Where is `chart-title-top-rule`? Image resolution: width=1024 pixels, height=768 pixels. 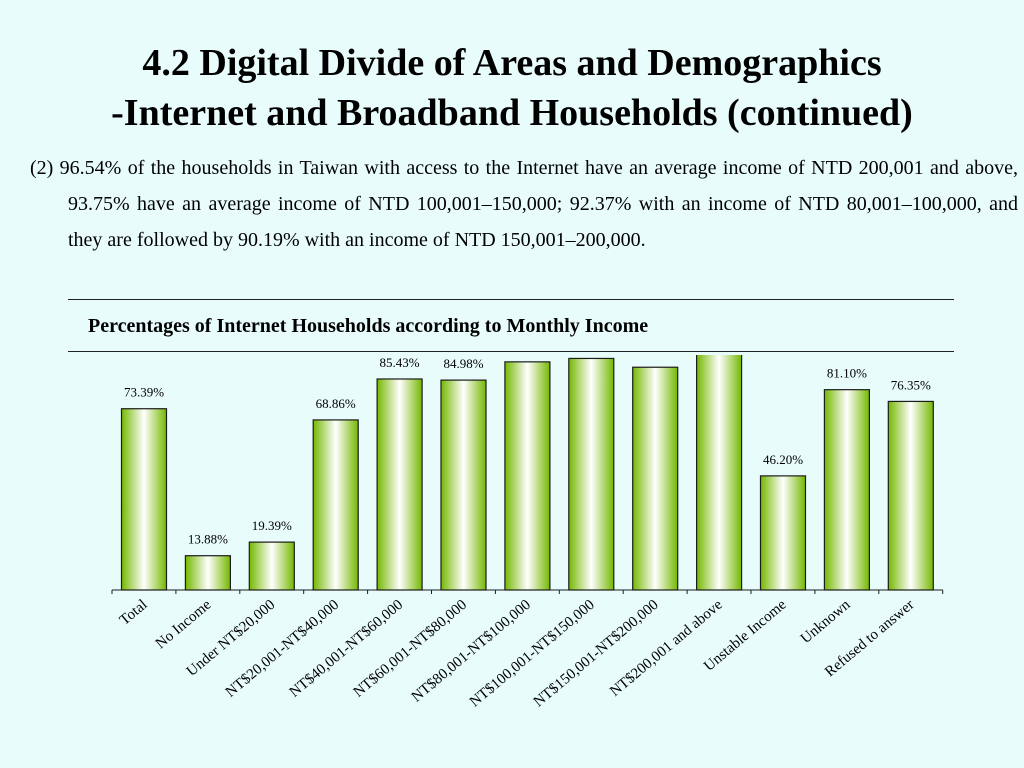 chart-title-top-rule is located at coordinates (511, 299).